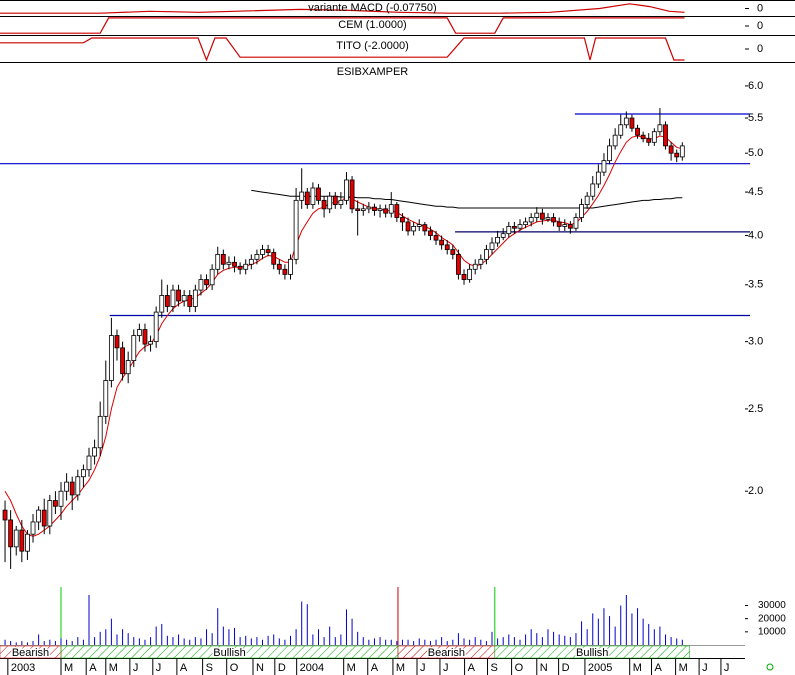  I want to click on y-tick-label: 20000, so click(772, 618).